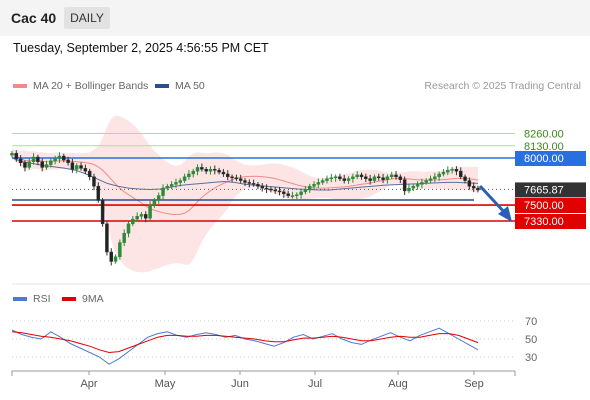 Image resolution: width=590 pixels, height=400 pixels. What do you see at coordinates (91, 86) in the screenshot?
I see `legend-label-bollinger: MA 20 + Bollinger Bands` at bounding box center [91, 86].